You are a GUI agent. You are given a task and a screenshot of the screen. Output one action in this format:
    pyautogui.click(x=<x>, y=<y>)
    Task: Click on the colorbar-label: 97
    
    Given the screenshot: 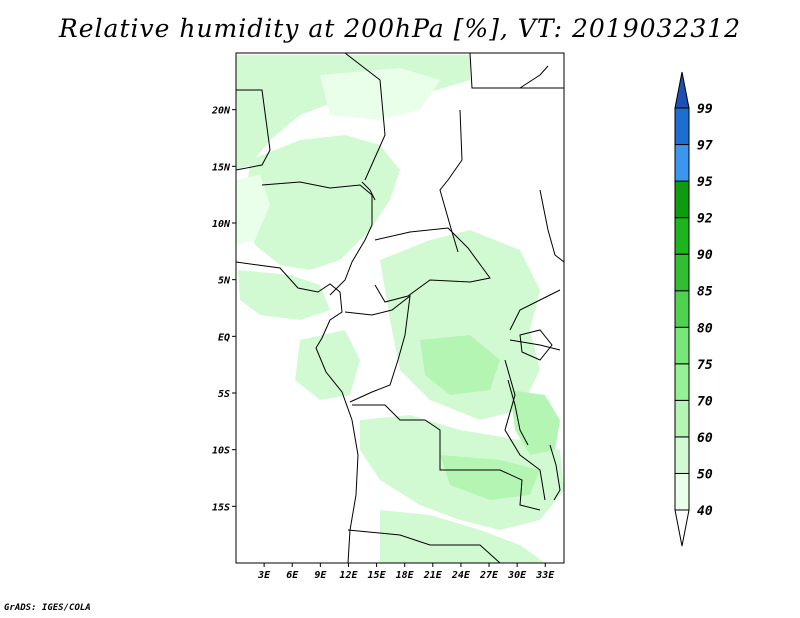 What is the action you would take?
    pyautogui.click(x=705, y=146)
    